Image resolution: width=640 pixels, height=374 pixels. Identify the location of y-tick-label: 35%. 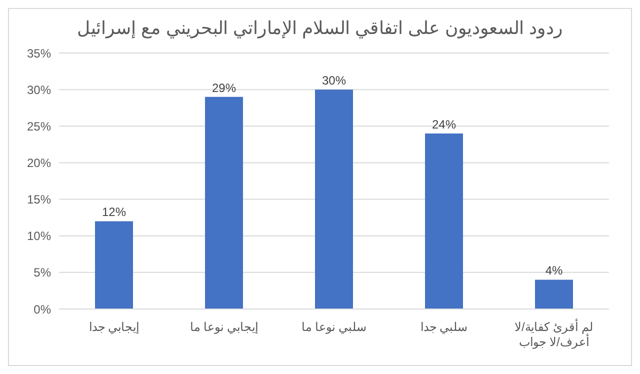
(39, 53).